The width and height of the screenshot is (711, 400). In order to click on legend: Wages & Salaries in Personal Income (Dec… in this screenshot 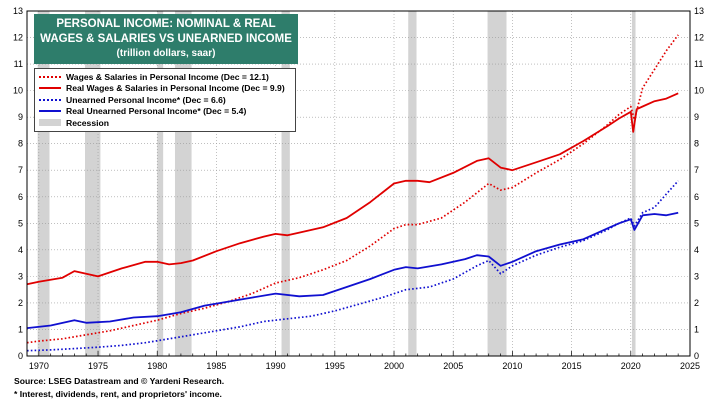, I will do `click(165, 100)`.